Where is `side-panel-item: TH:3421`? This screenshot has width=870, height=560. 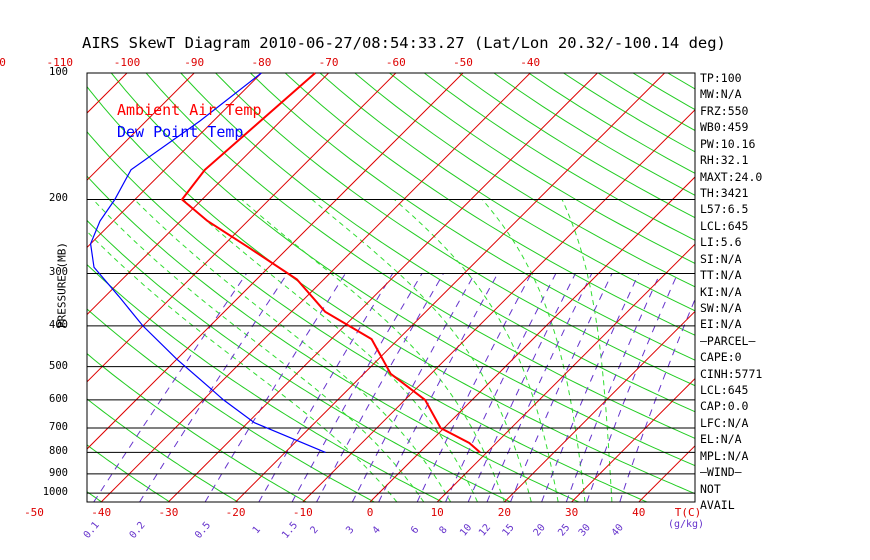 side-panel-item: TH:3421 is located at coordinates (724, 192).